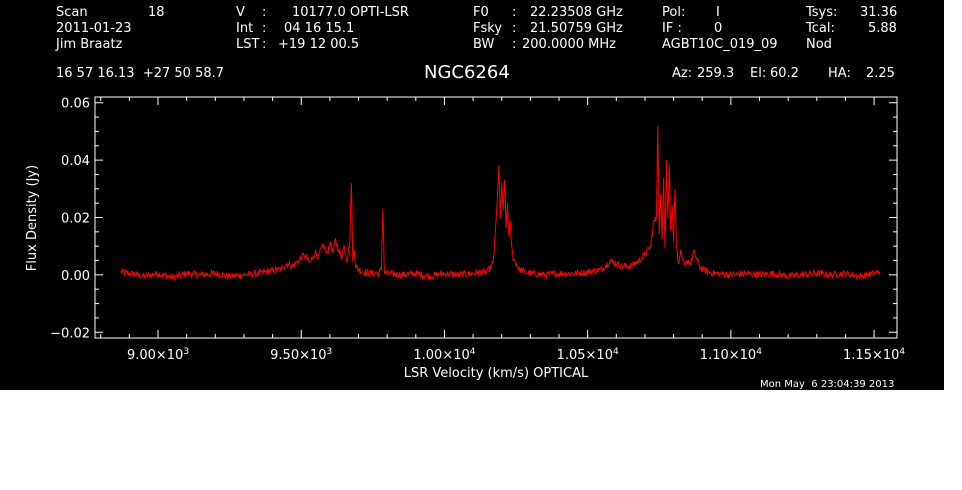  Describe the element at coordinates (75, 276) in the screenshot. I see `y-tick-label: 0.00` at that location.